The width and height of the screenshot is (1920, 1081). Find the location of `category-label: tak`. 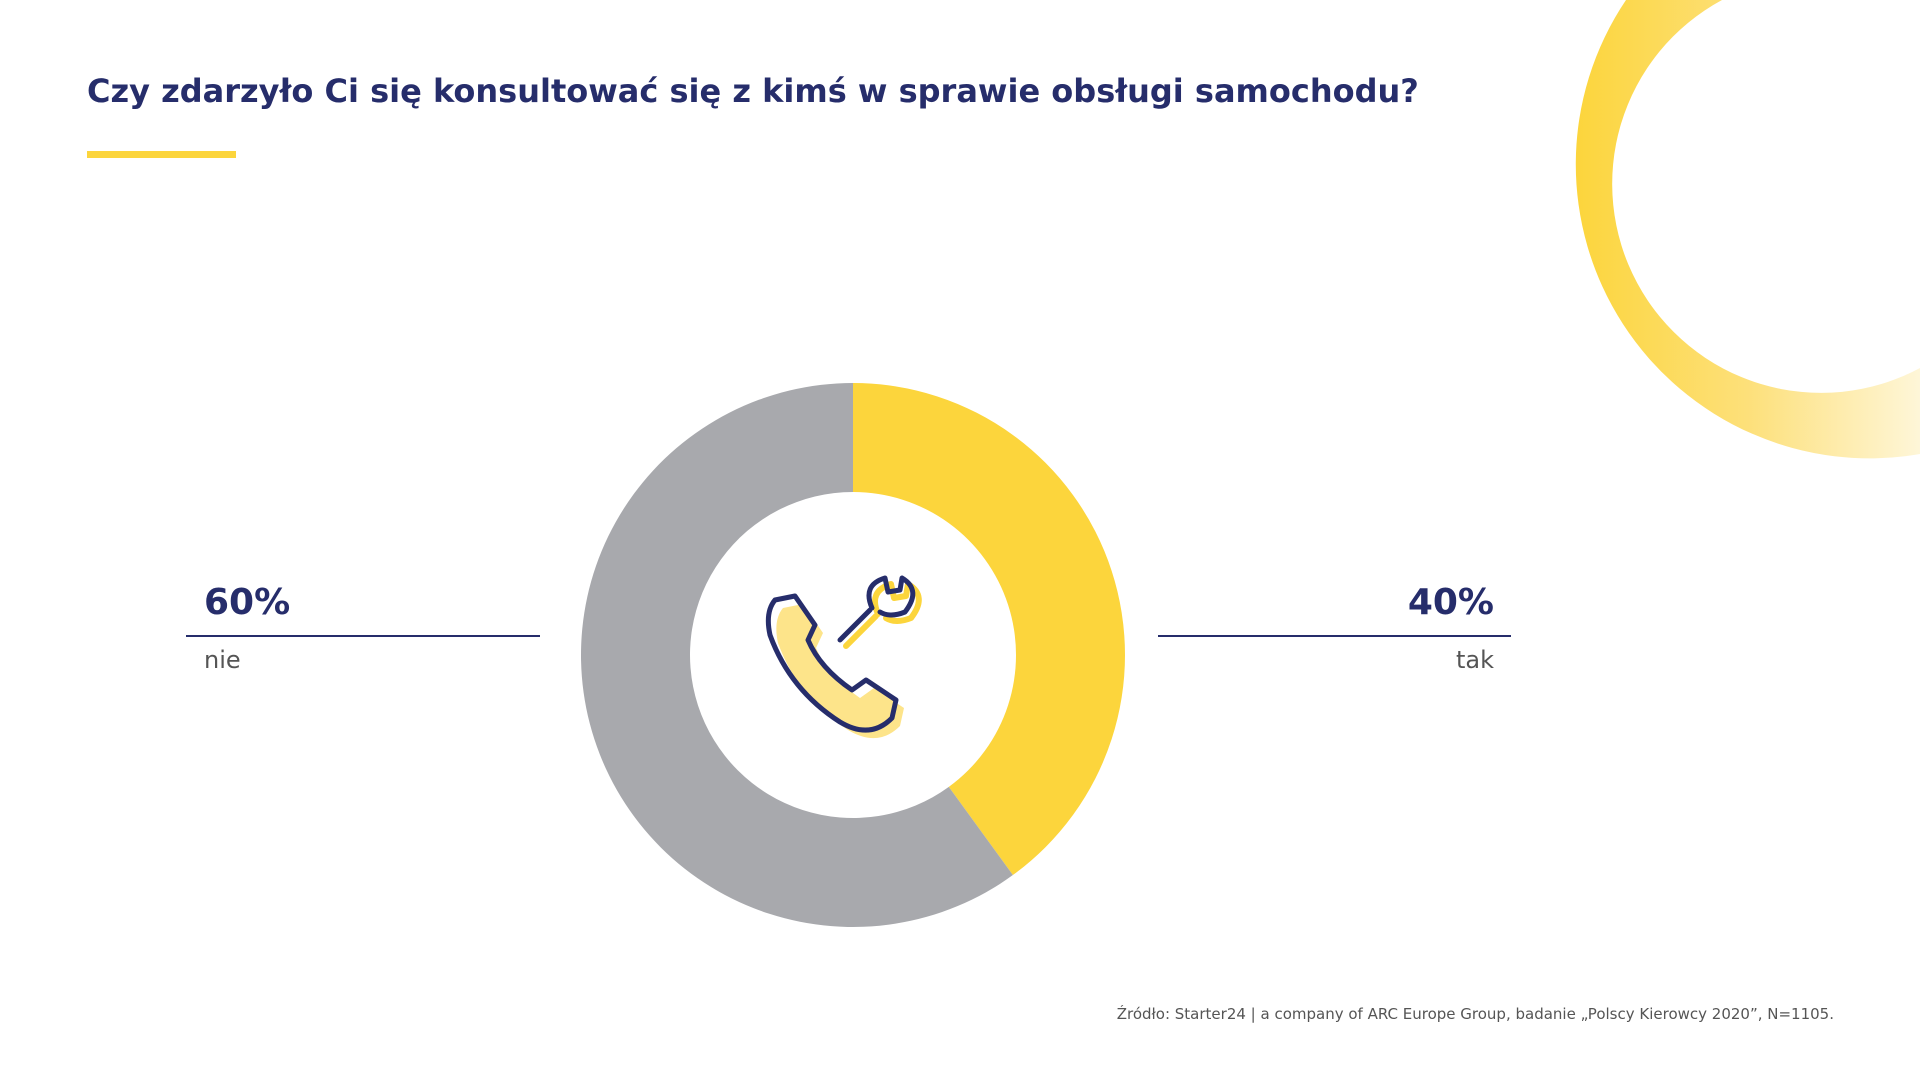

category-label: tak is located at coordinates (1475, 660).